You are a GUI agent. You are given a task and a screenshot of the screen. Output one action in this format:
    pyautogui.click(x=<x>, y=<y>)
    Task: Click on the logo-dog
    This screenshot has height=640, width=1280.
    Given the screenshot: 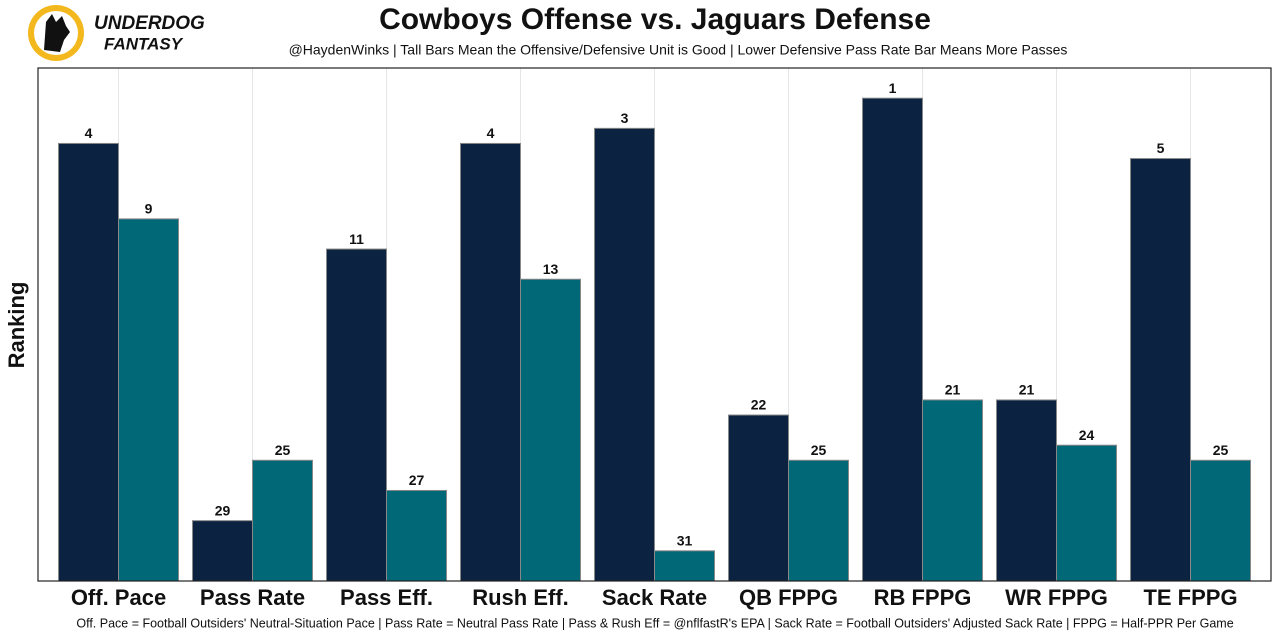 What is the action you would take?
    pyautogui.click(x=57, y=33)
    